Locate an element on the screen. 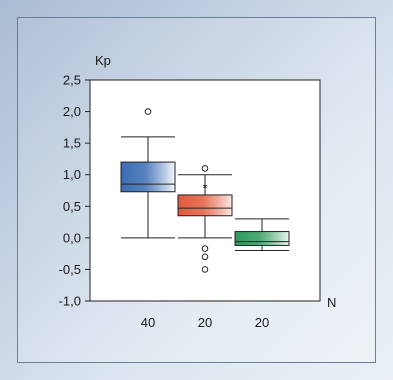  y-tick-label: 0,5 is located at coordinates (72, 206).